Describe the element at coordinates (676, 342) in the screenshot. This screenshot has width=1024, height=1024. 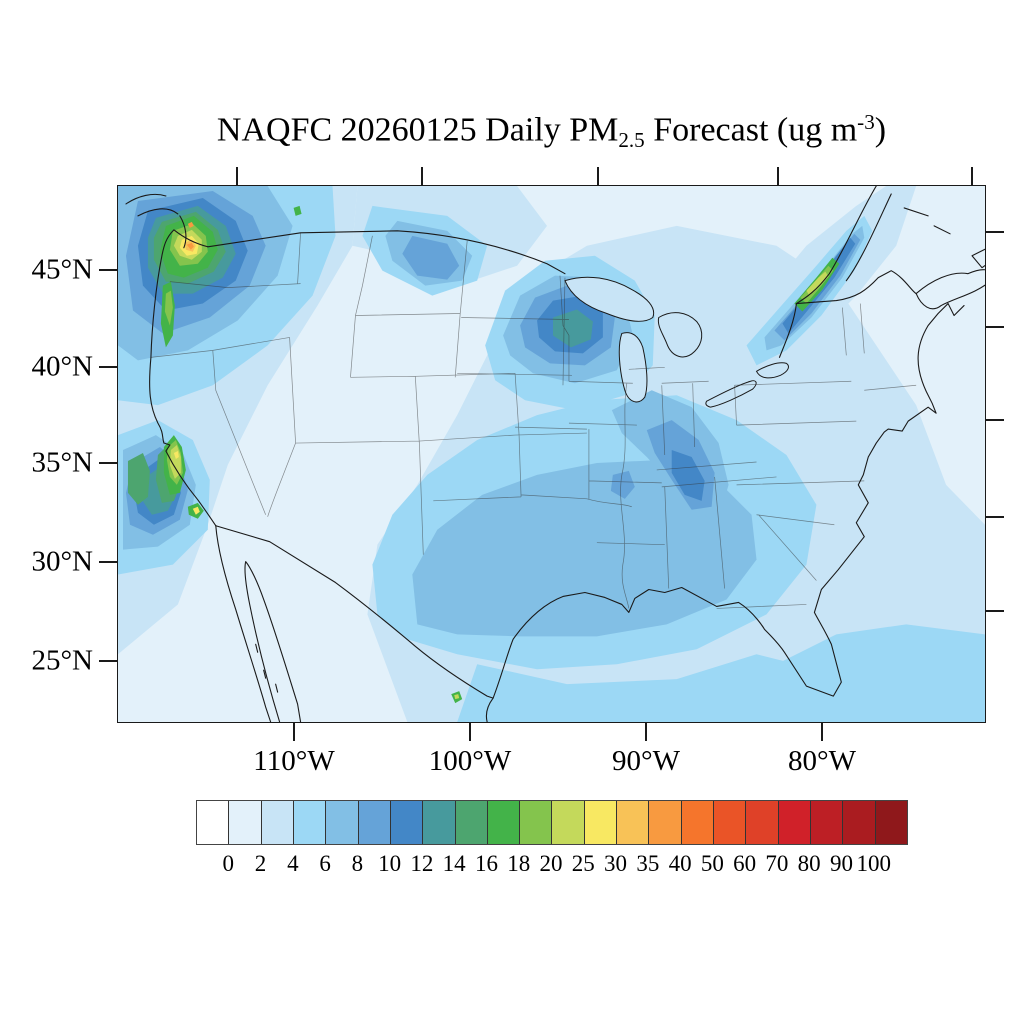
I see `great-lakes` at that location.